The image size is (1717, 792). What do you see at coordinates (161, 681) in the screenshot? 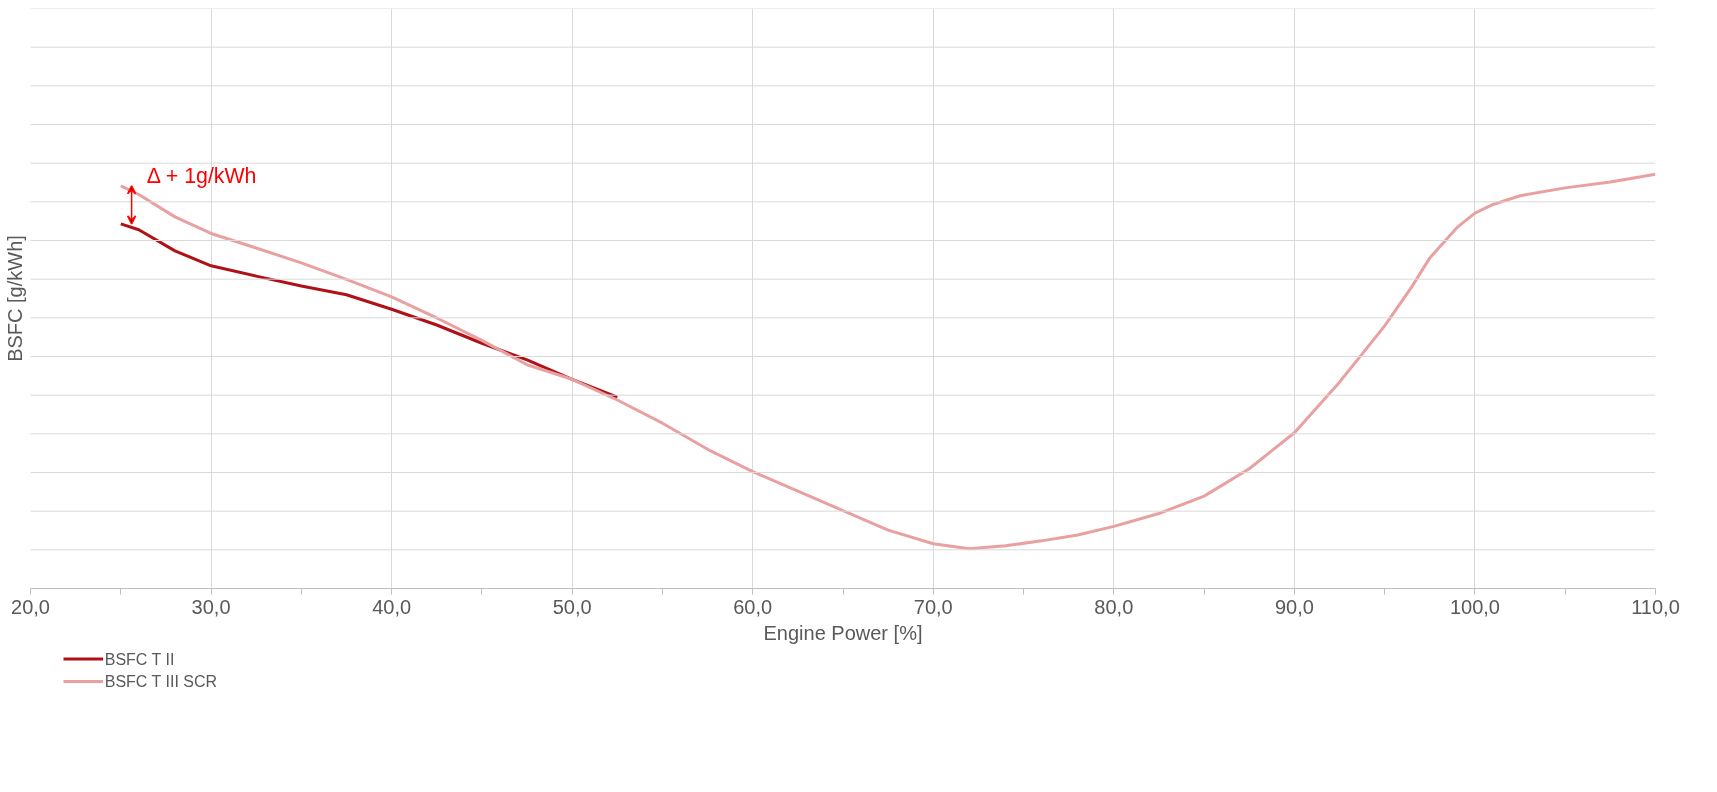
I see `legend-label: BSFC T III SCR` at bounding box center [161, 681].